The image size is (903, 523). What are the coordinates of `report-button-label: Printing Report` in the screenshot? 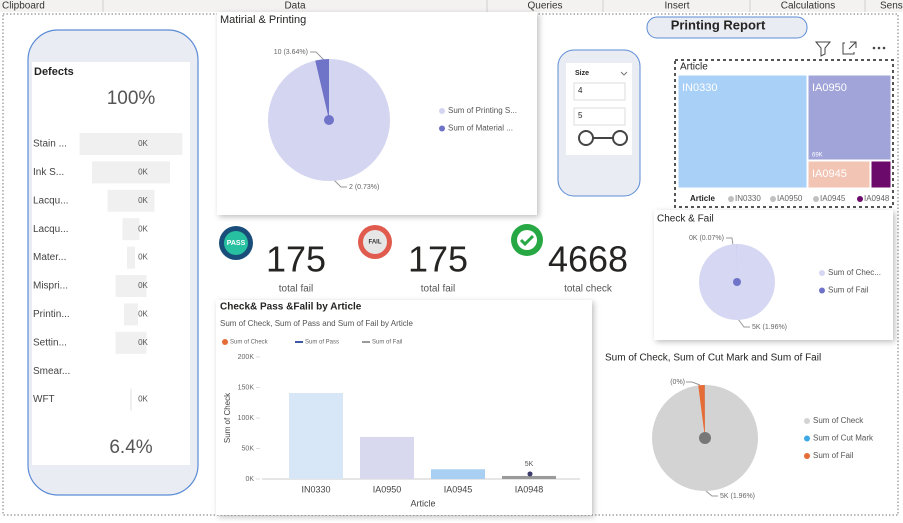 It's located at (718, 24).